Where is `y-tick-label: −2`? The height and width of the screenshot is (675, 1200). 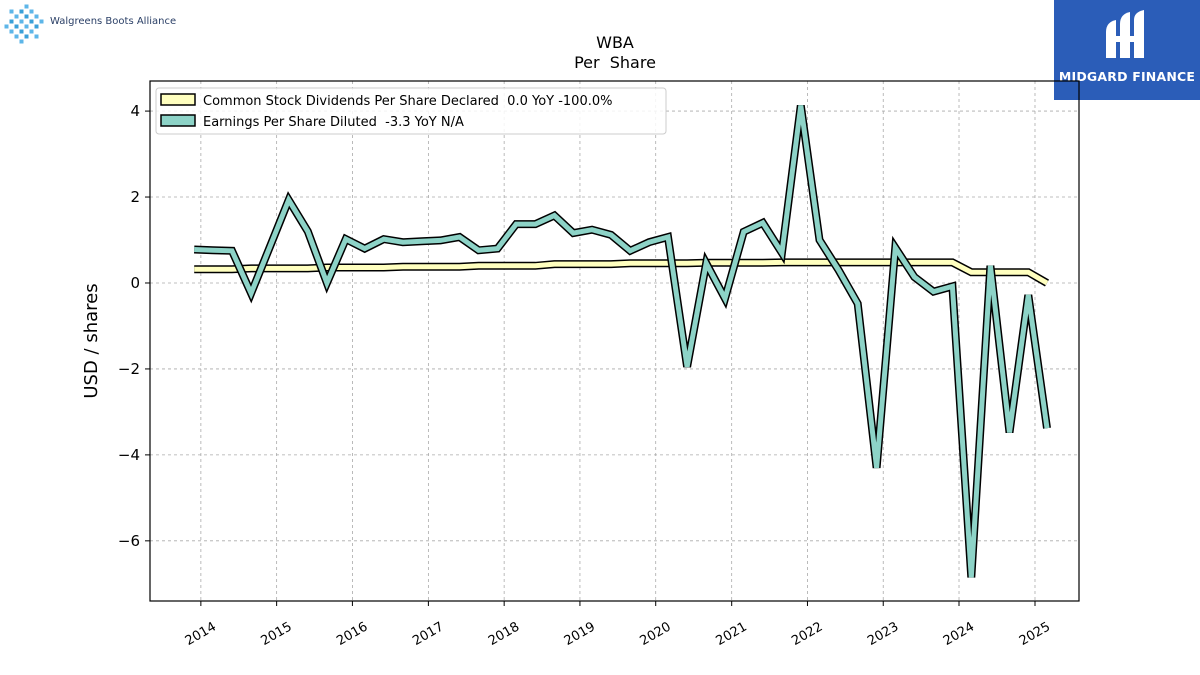 y-tick-label: −2 is located at coordinates (129, 369).